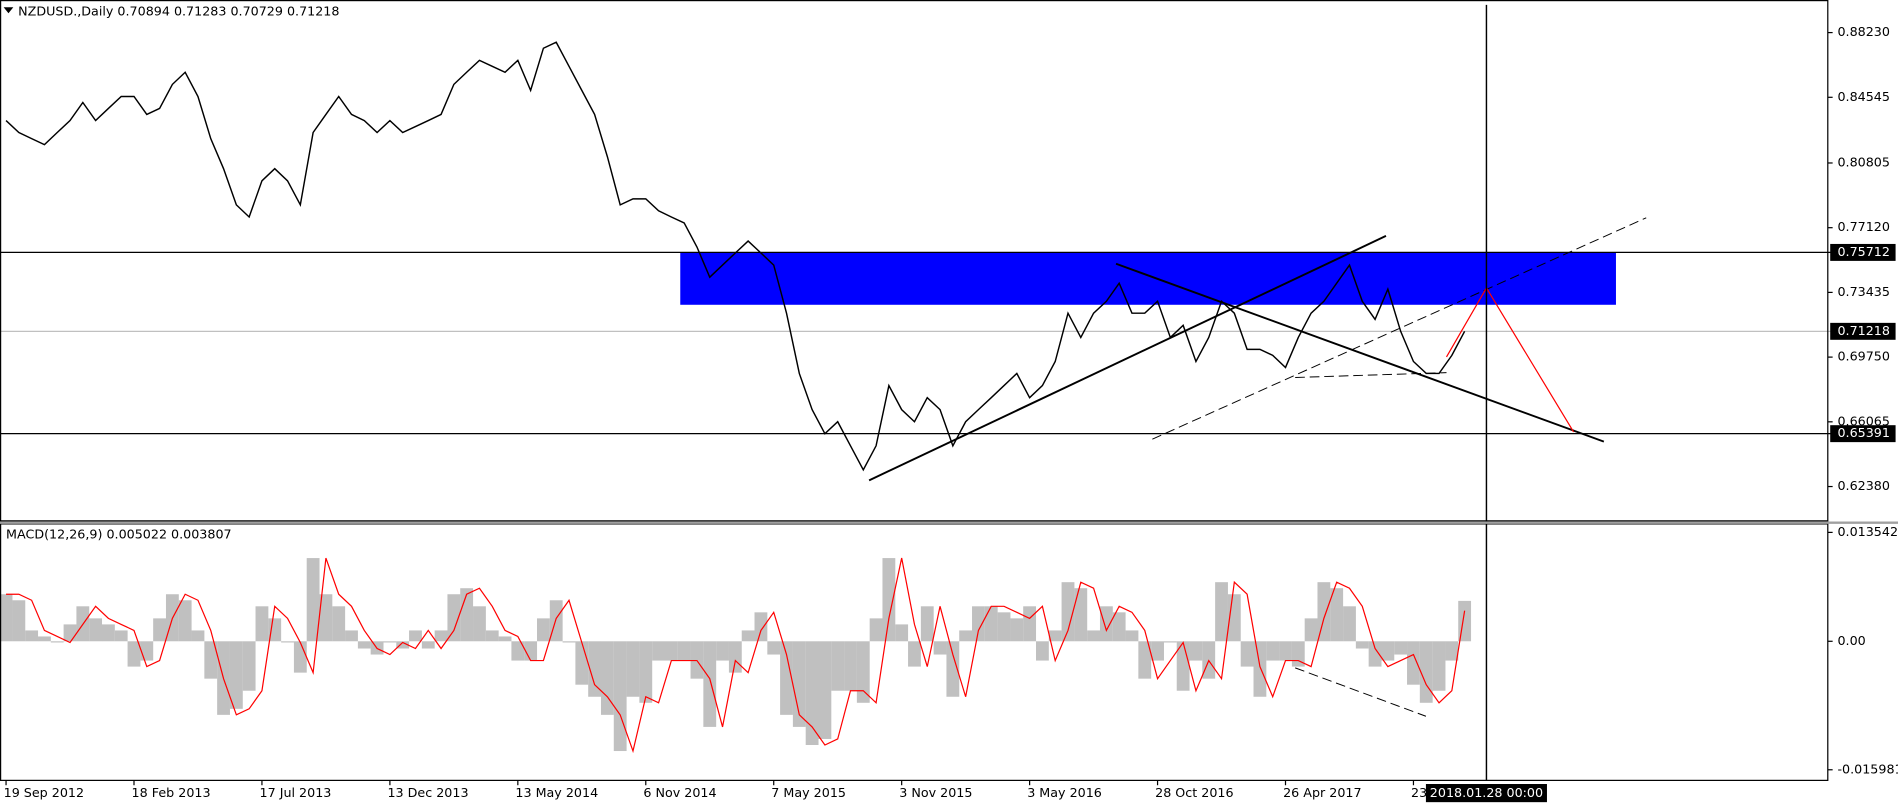 The width and height of the screenshot is (1898, 807). I want to click on crosshair-label-box, so click(1486, 793).